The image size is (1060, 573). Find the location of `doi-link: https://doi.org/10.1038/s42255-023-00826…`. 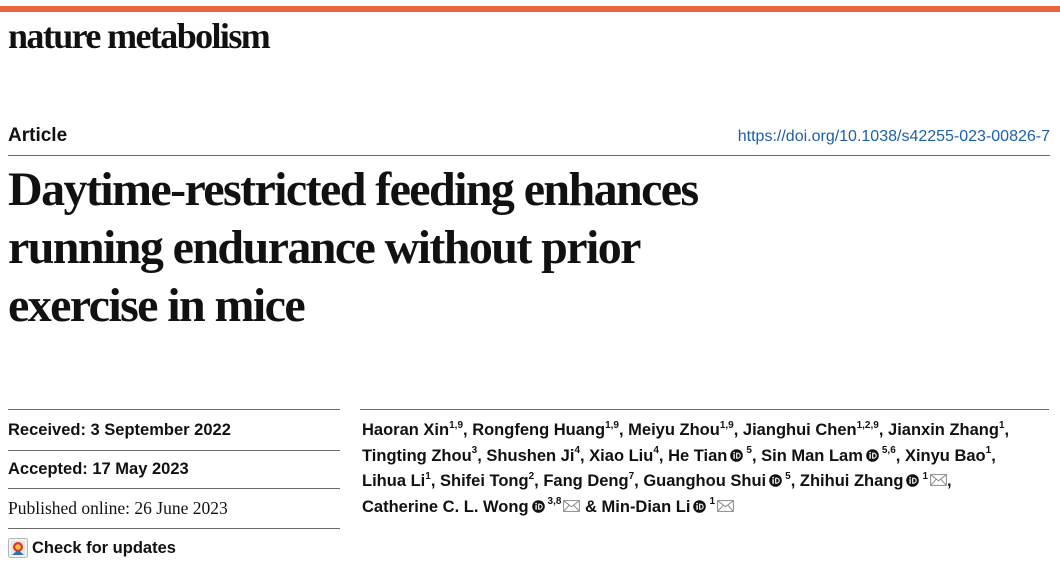

doi-link: https://doi.org/10.1038/s42255-023-00826… is located at coordinates (893, 136).